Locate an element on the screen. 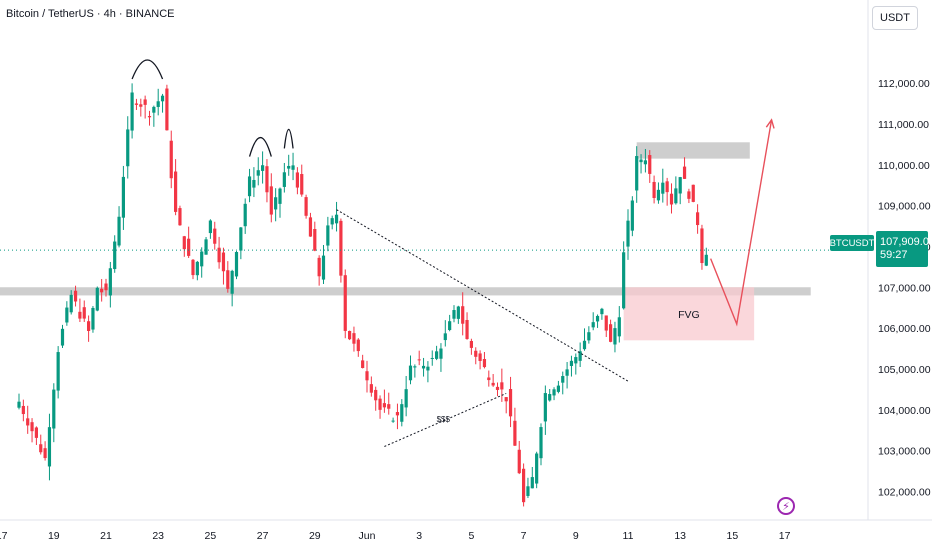 This screenshot has height=550, width=932. x-tick-label: 11 is located at coordinates (628, 536).